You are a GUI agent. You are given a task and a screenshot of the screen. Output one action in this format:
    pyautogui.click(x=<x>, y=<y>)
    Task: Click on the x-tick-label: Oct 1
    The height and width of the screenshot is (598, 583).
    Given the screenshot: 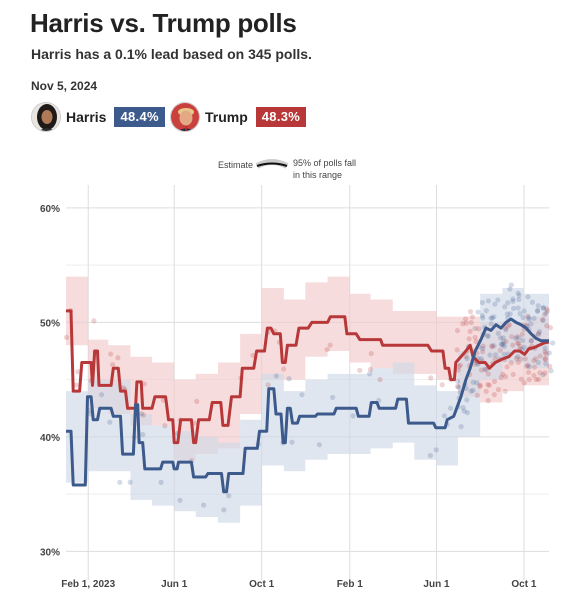 What is the action you would take?
    pyautogui.click(x=261, y=584)
    